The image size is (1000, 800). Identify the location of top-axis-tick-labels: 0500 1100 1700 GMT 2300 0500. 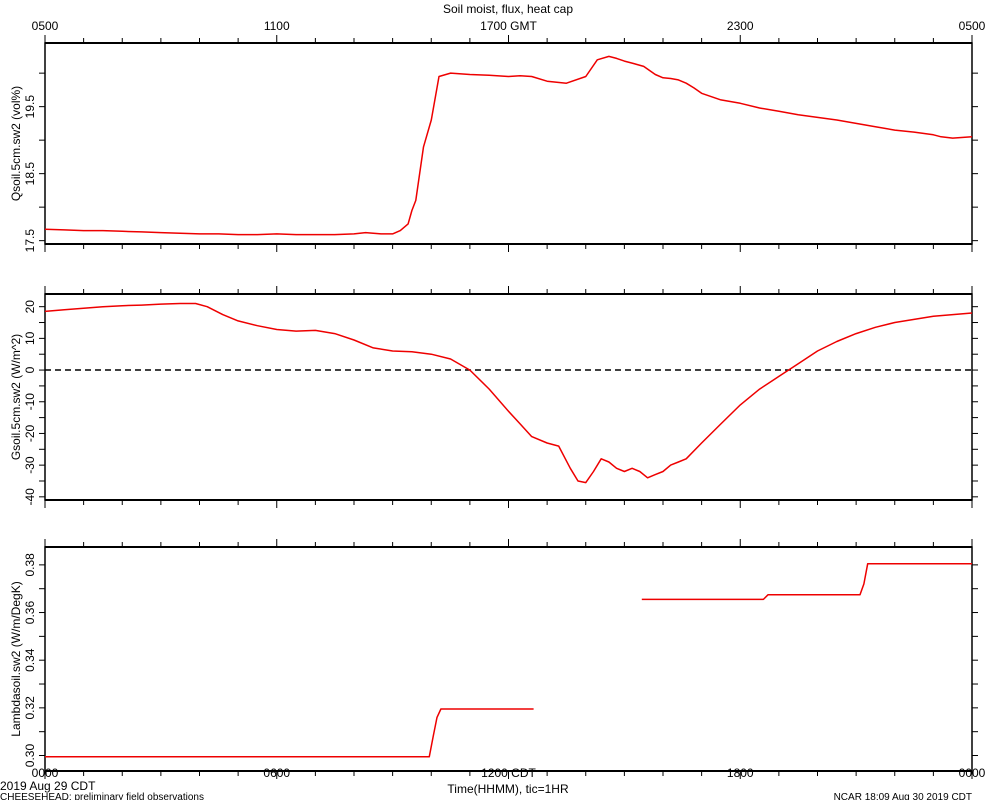
(509, 26).